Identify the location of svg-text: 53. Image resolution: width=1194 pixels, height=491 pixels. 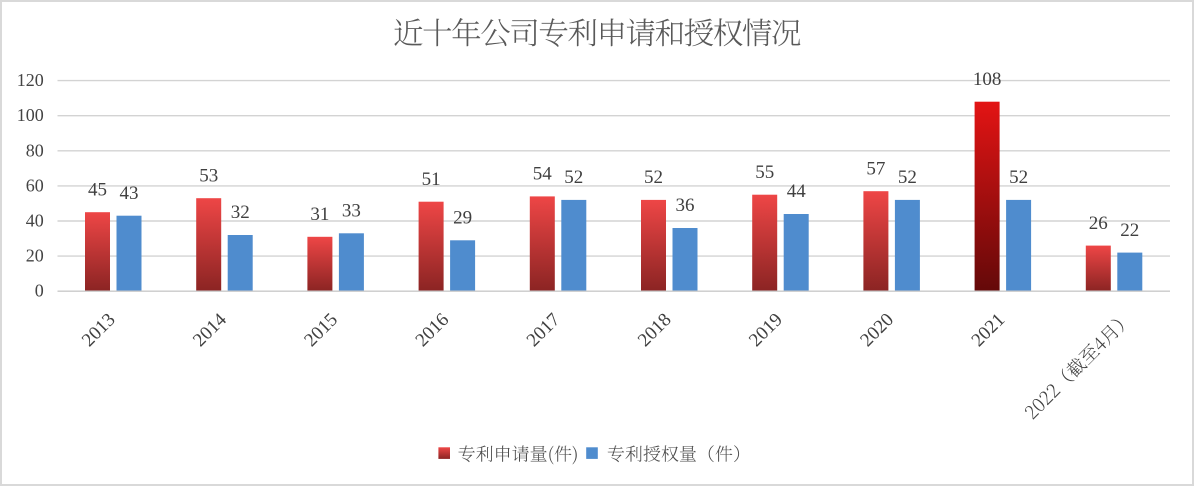
(208, 175).